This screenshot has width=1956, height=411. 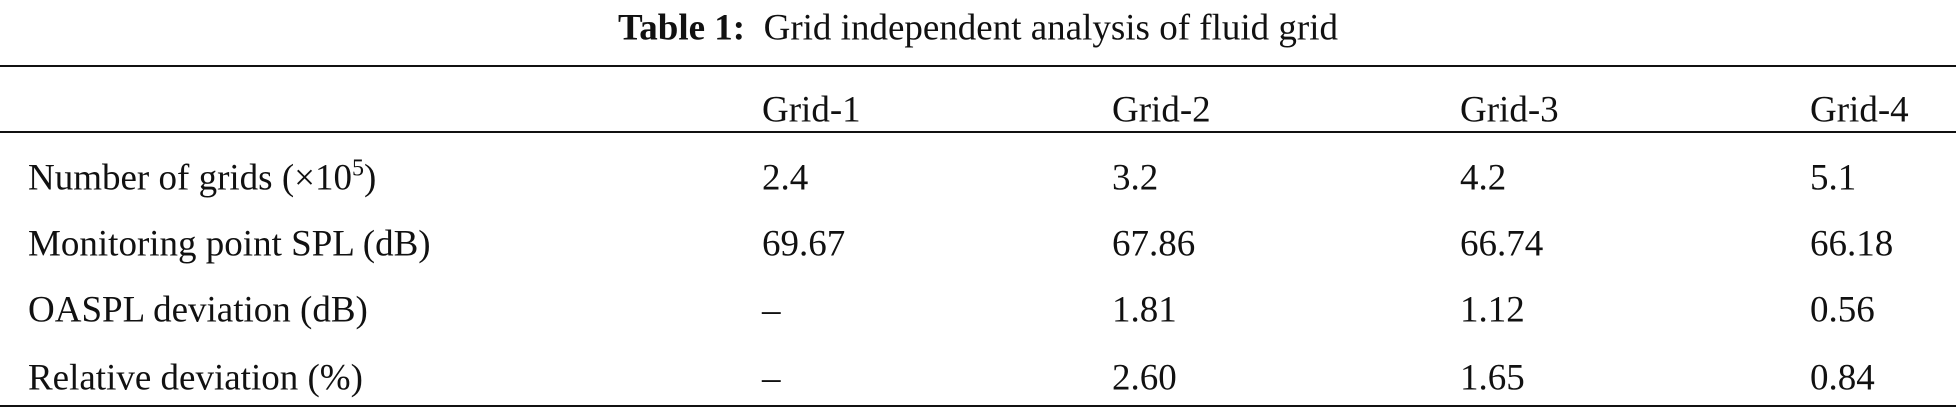 I want to click on row-label: Relative deviation (%), so click(x=195, y=378).